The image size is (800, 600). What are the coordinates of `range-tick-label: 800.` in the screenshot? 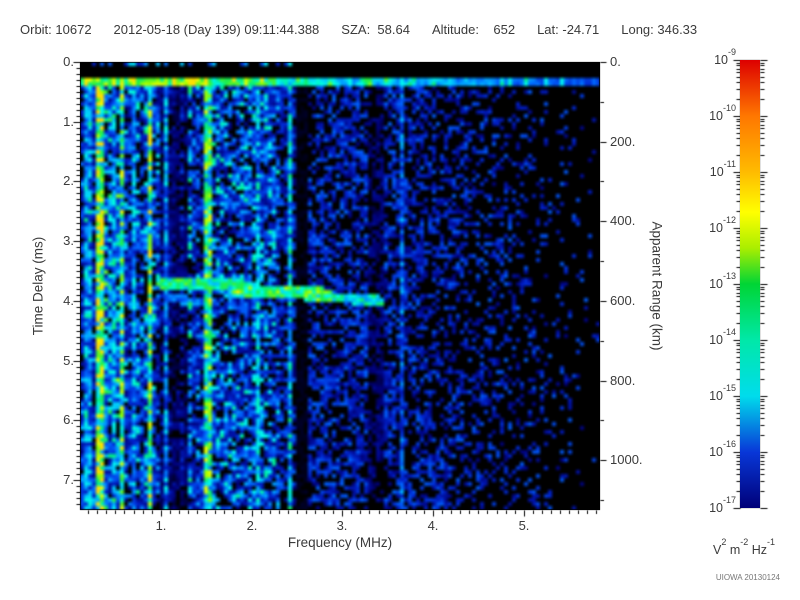 It's located at (623, 380).